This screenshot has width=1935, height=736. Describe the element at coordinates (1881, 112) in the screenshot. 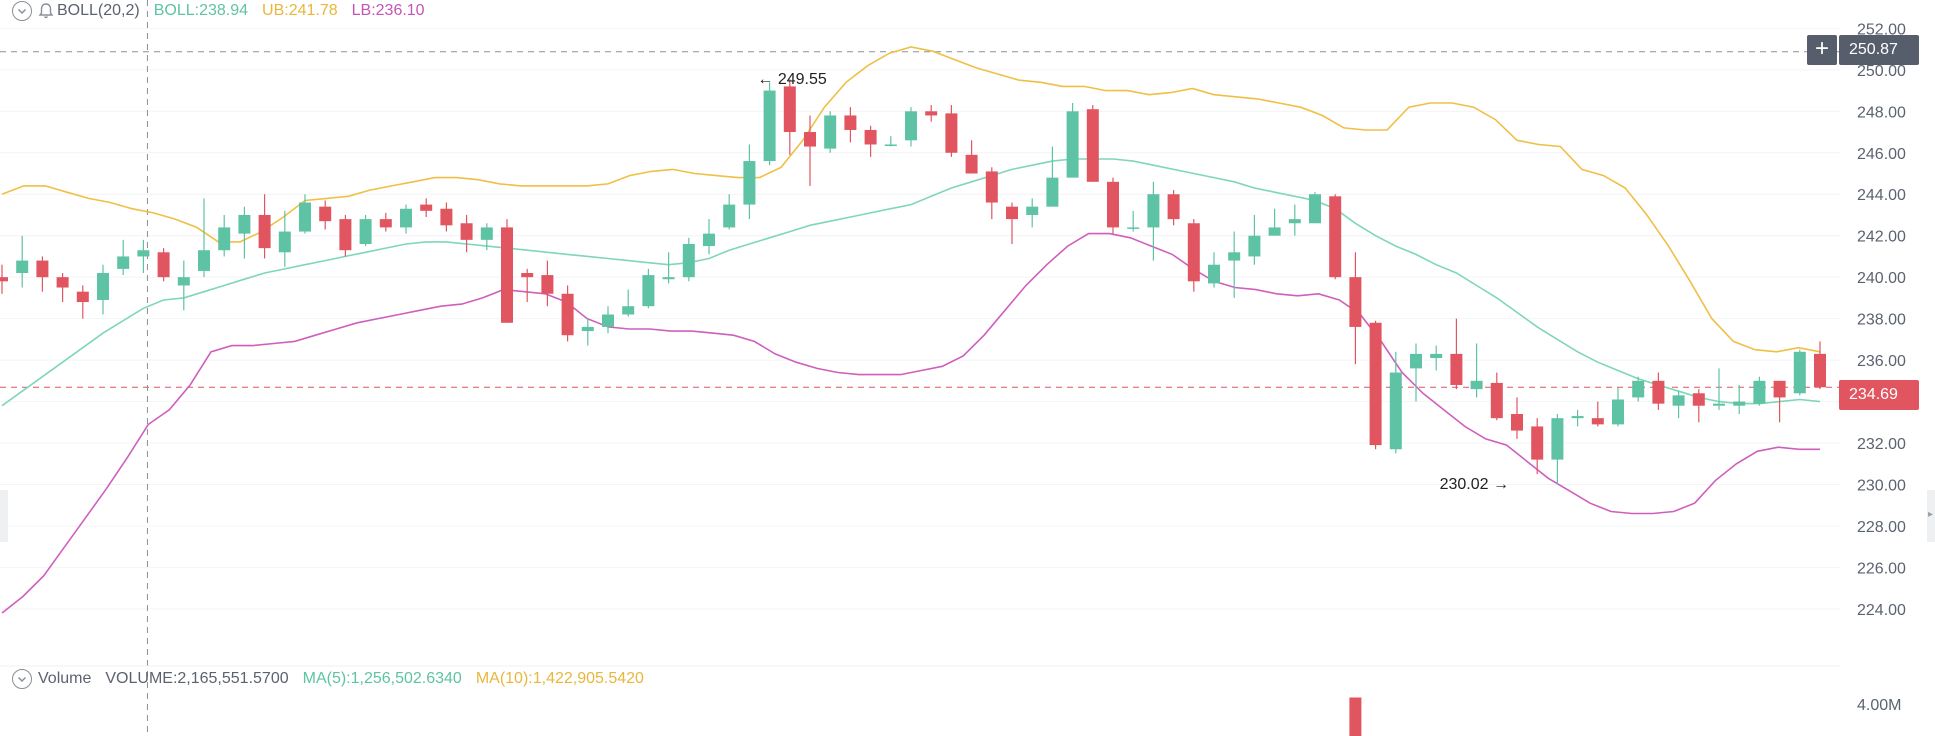

I see `y-axis-tick-label: 248.00` at that location.